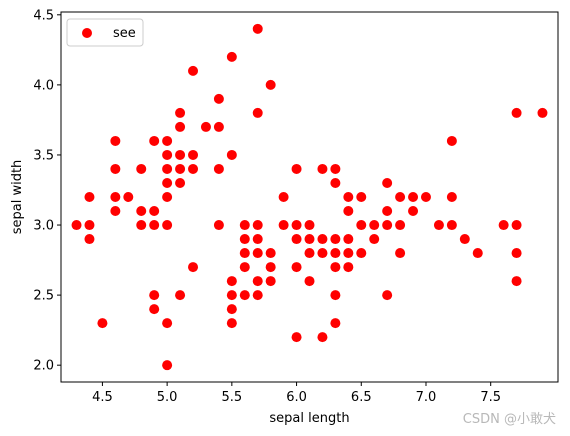 This screenshot has width=570, height=436. Describe the element at coordinates (47, 191) in the screenshot. I see `y-axis-ticks: 2.0 2.5 3.0 3.5 4.0 4.5` at that location.